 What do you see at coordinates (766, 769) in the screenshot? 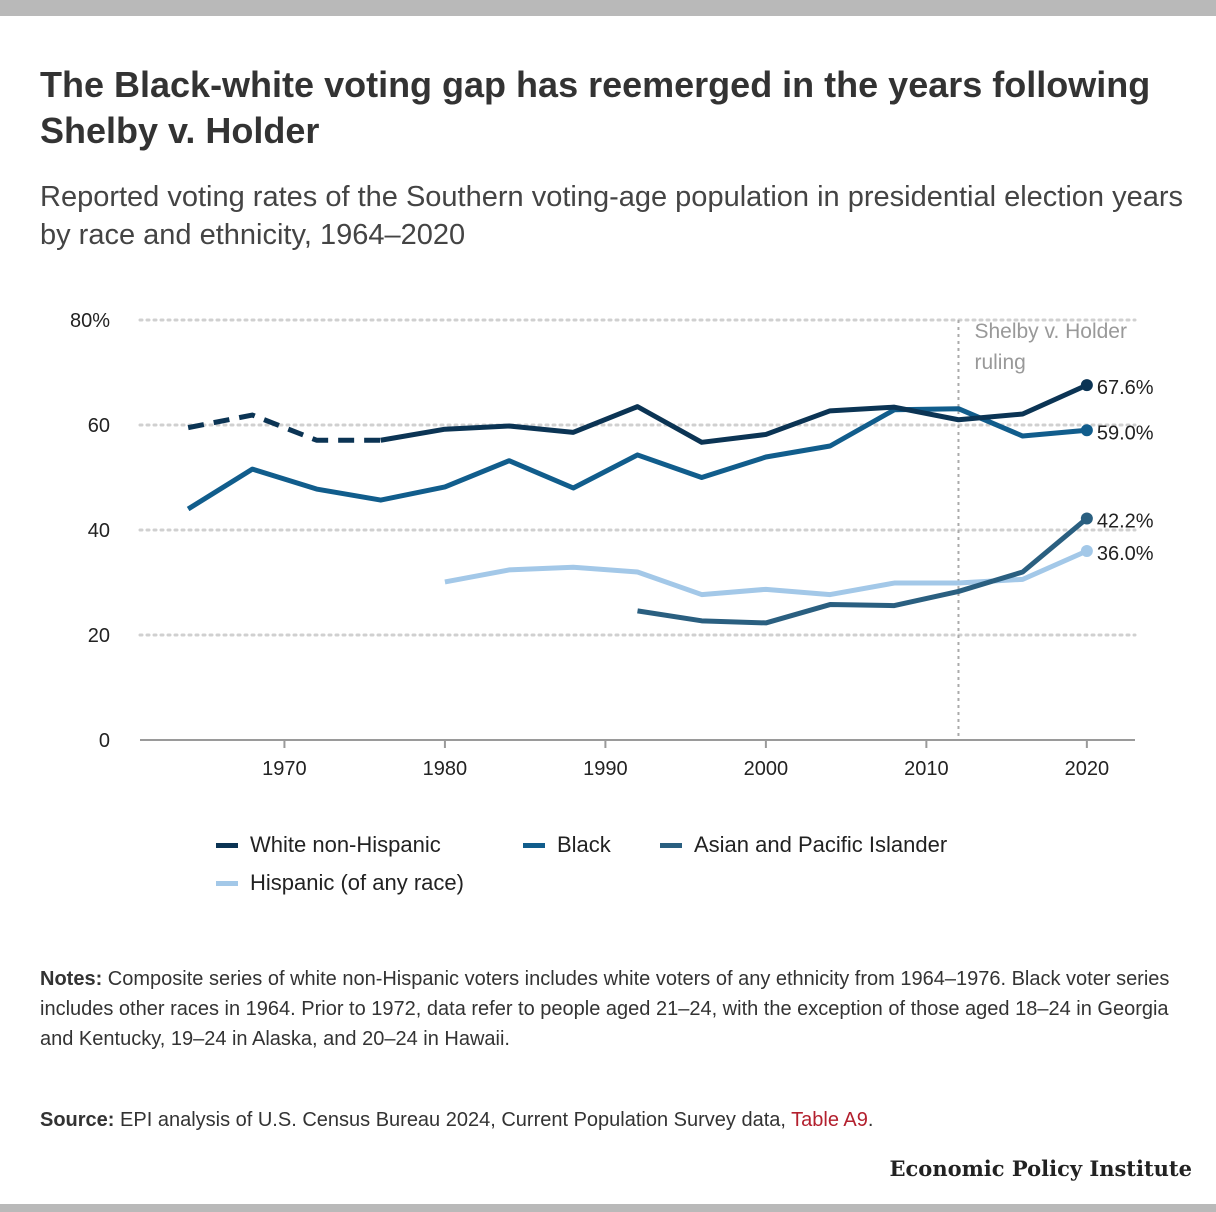
I see `x-tick-label: 2000` at bounding box center [766, 769].